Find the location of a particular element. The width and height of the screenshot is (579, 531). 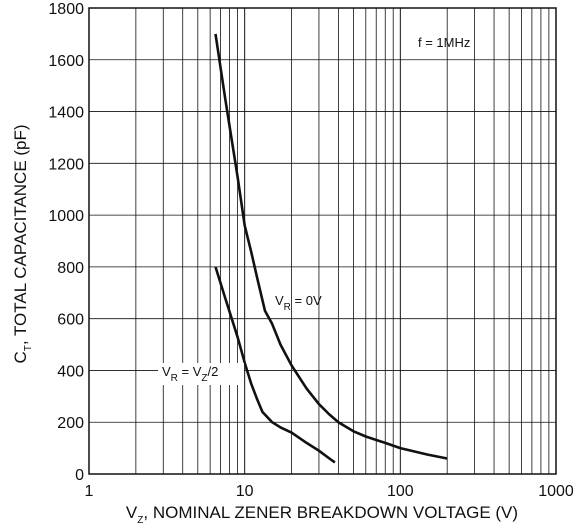

y-tick-label: 1000 is located at coordinates (66, 216).